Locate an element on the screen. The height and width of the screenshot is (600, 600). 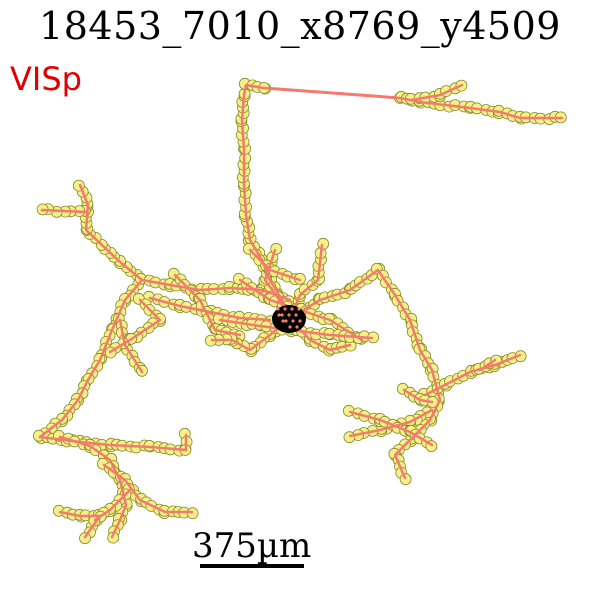
brain-region-label: VISp is located at coordinates (46, 79).